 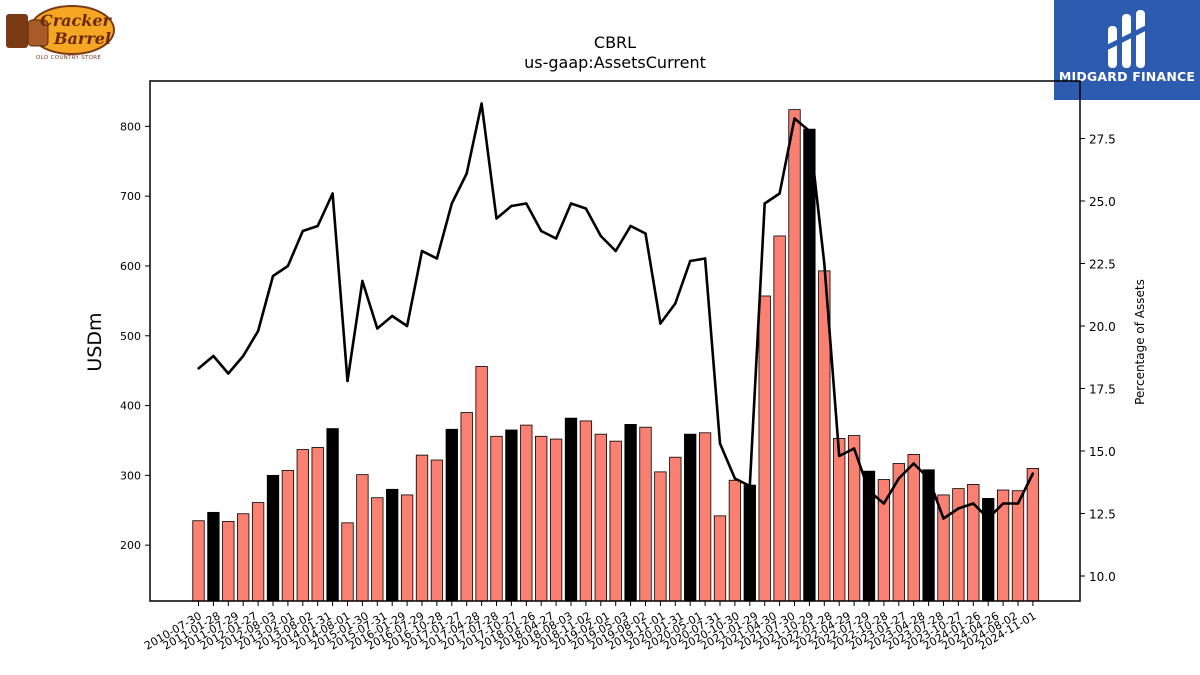 What do you see at coordinates (130, 475) in the screenshot?
I see `y-tick-label: 300` at bounding box center [130, 475].